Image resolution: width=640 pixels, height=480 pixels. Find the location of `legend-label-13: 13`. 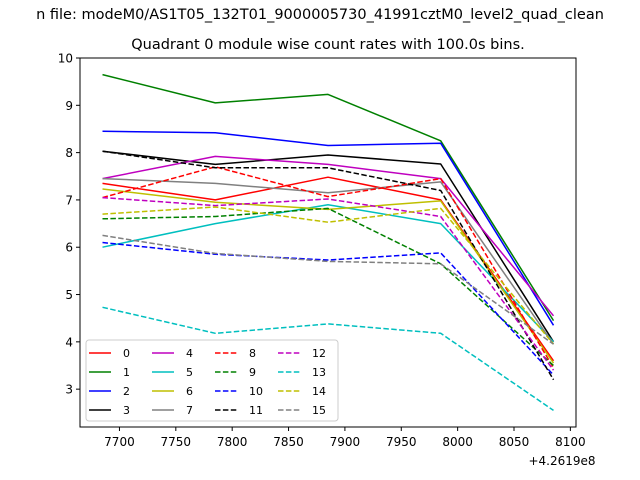

legend-label-13: 13 is located at coordinates (319, 372).